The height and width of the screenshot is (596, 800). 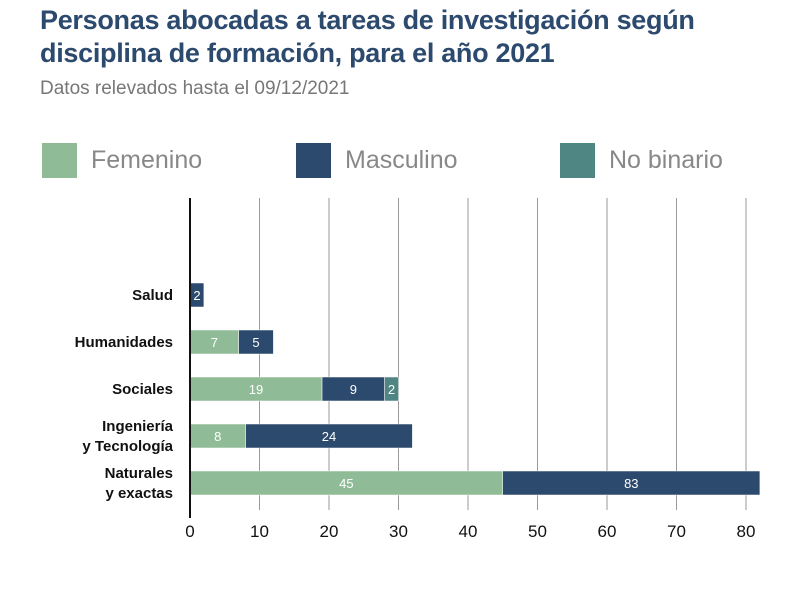 I want to click on data-label: 24, so click(x=329, y=436).